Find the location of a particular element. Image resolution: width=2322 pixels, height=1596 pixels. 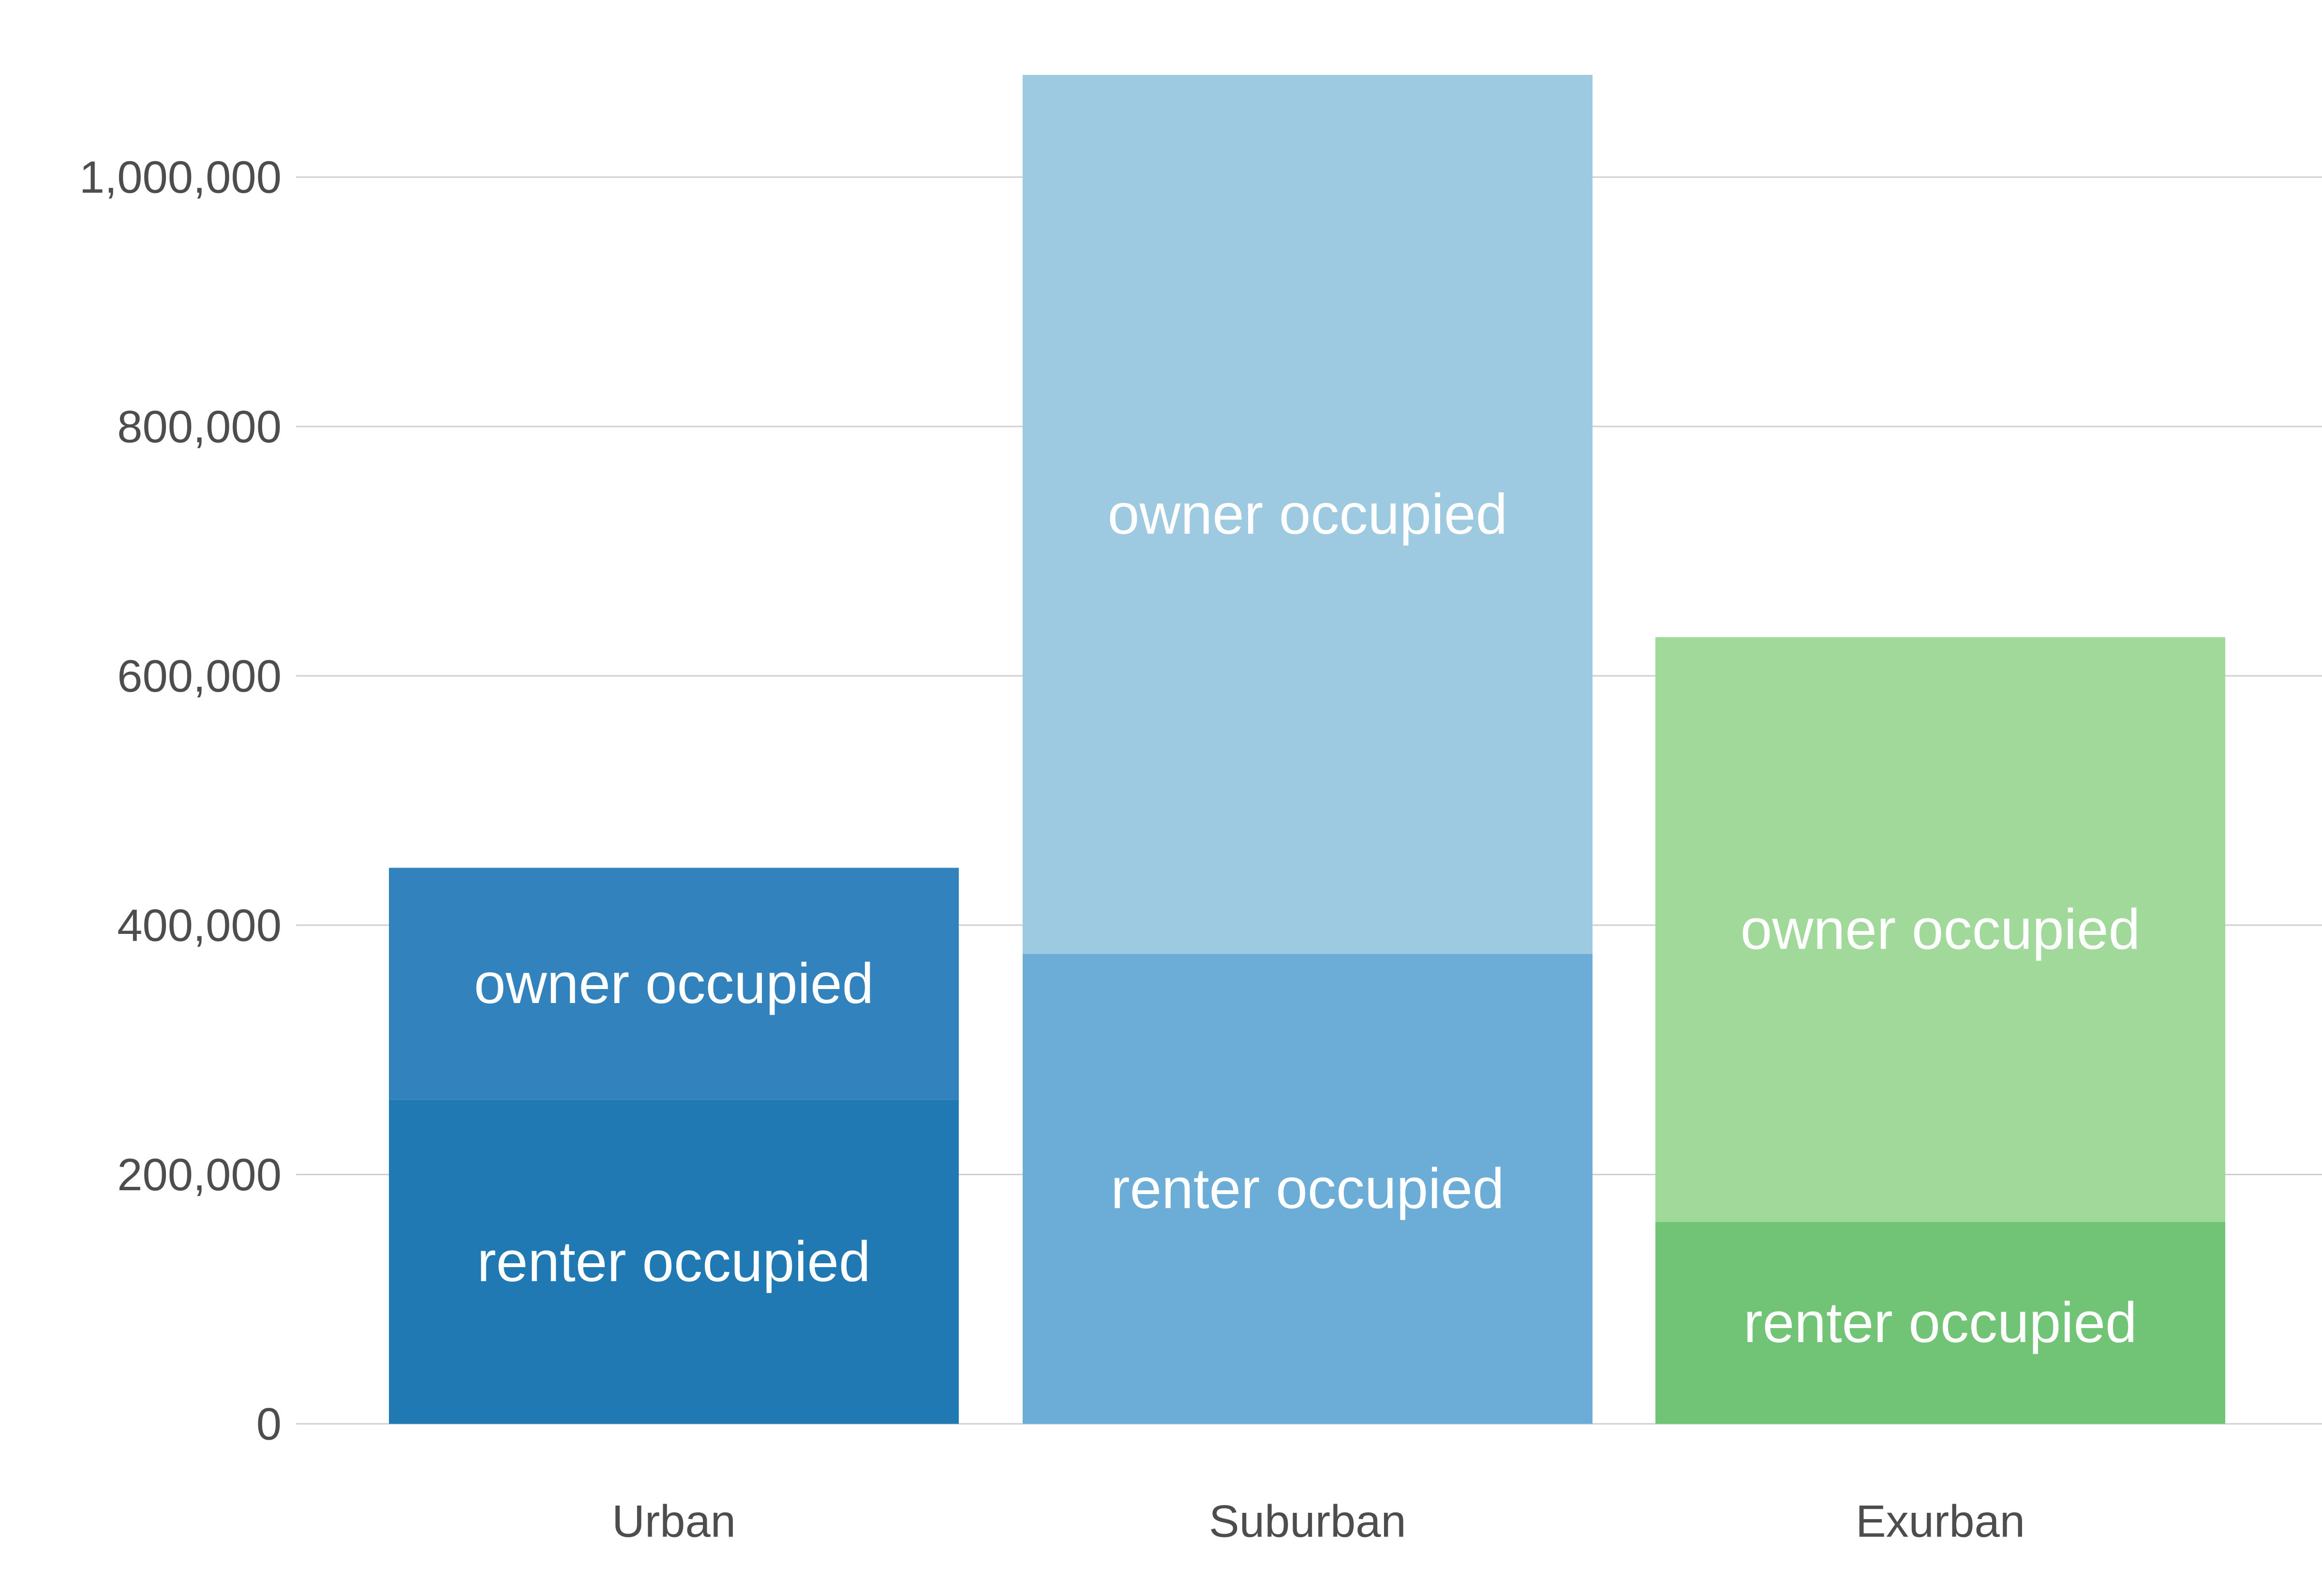

y-tick-label: 800,000 is located at coordinates (199, 426).